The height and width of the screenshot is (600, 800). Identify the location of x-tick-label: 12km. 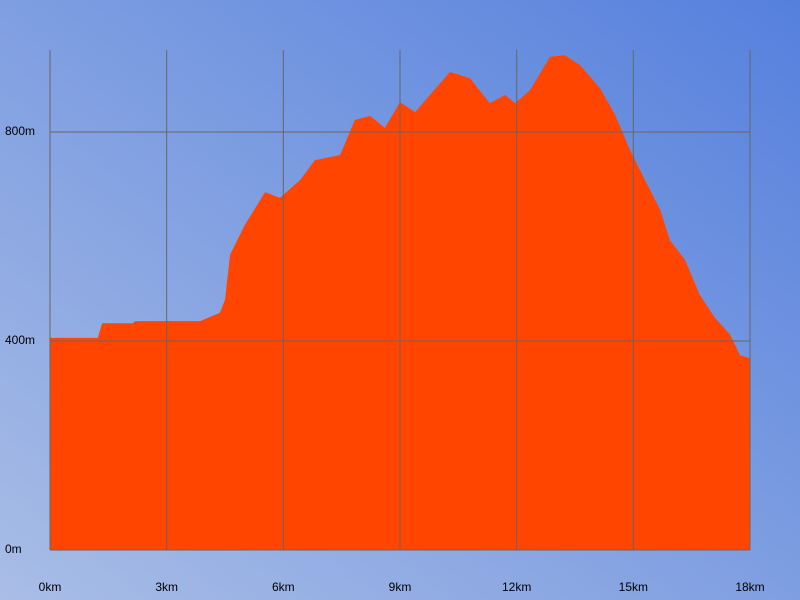
(516, 587).